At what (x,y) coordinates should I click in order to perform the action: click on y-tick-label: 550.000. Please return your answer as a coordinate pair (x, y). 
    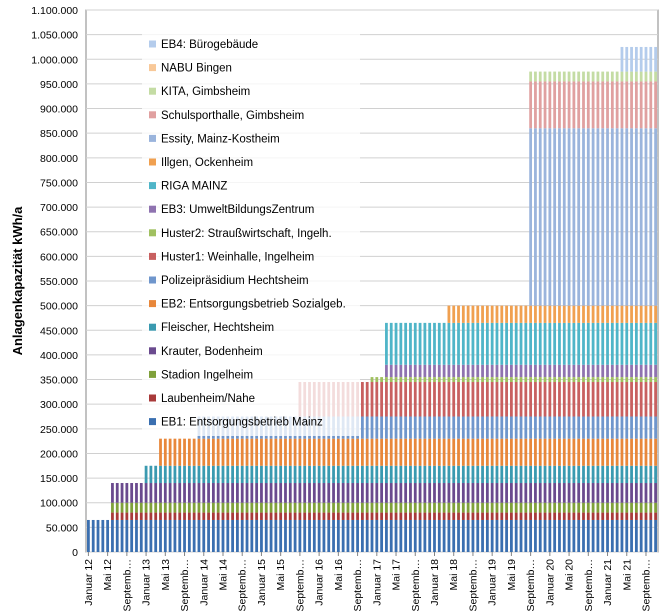
    Looking at the image, I should click on (59, 282).